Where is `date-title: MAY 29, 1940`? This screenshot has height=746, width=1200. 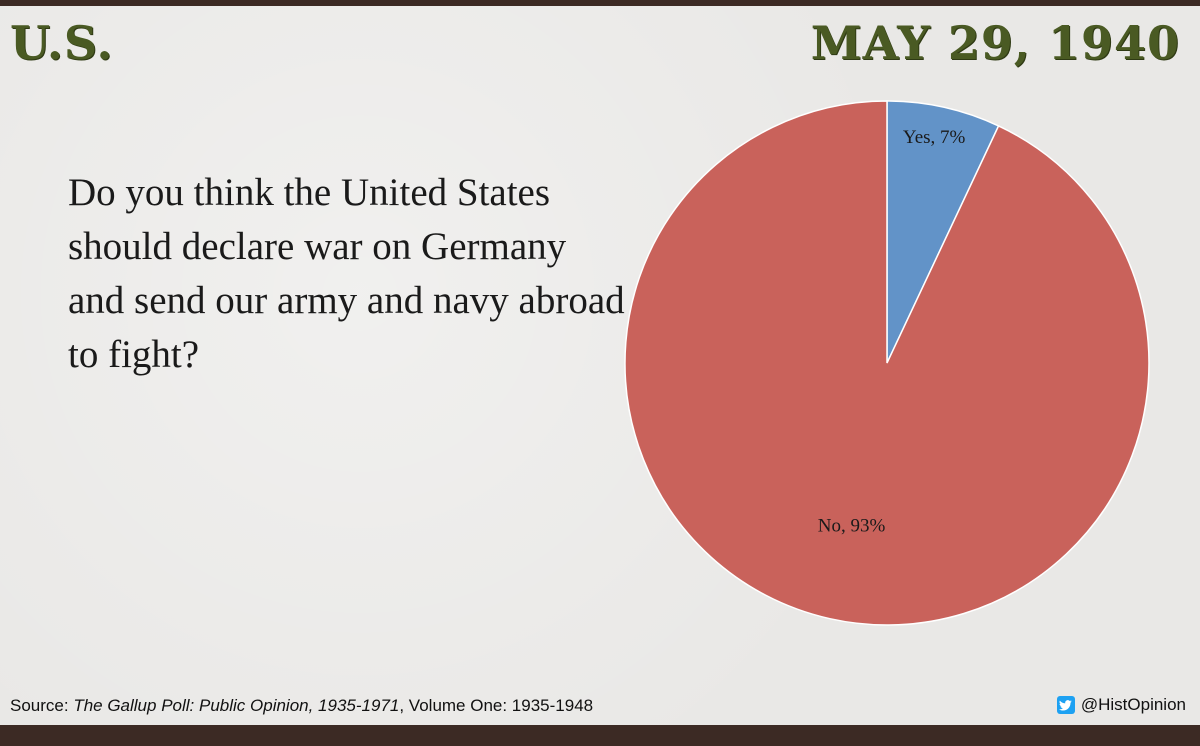
date-title: MAY 29, 1940 is located at coordinates (995, 43).